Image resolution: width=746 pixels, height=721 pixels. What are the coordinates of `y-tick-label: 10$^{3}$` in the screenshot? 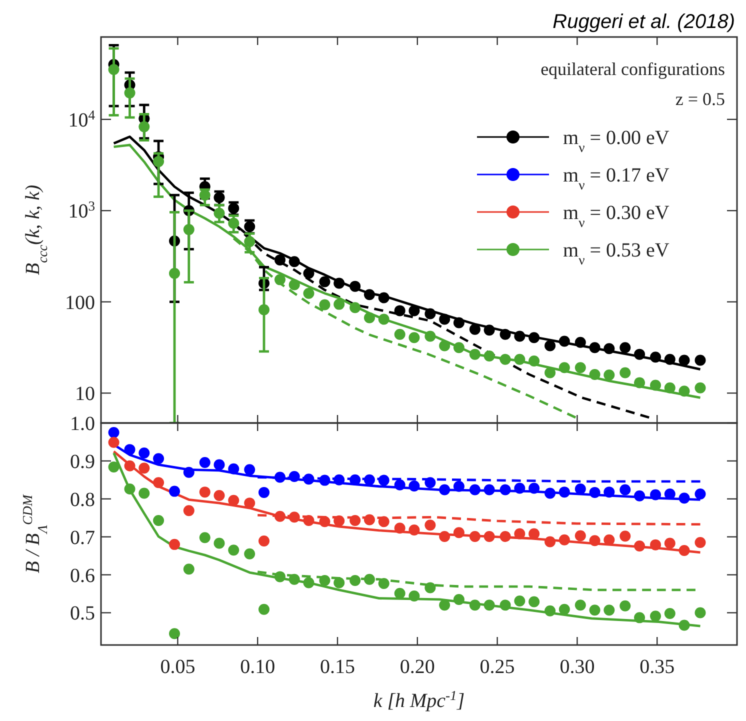 It's located at (82, 210).